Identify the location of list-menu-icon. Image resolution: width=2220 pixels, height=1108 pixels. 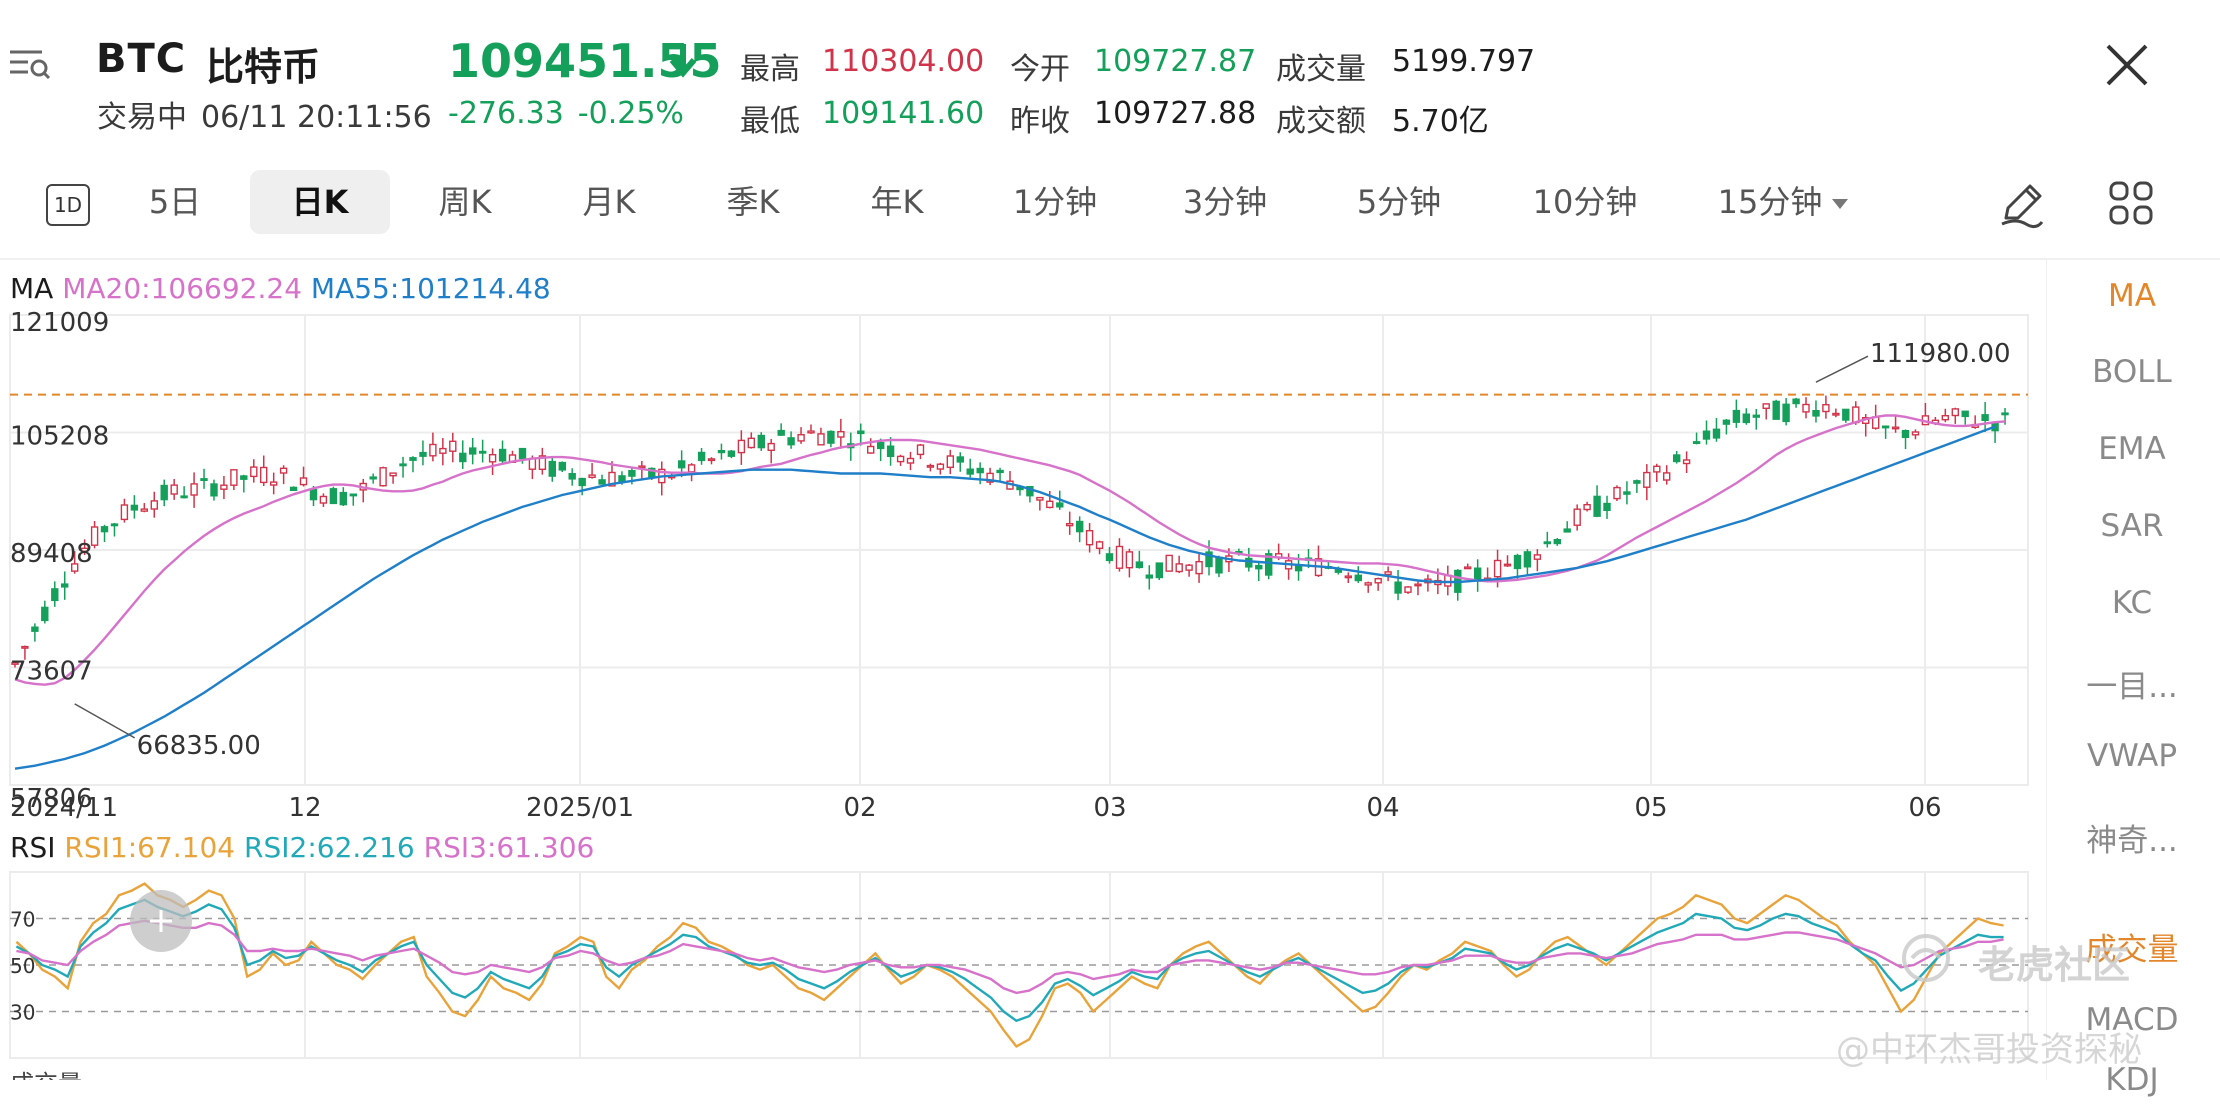
(30, 64).